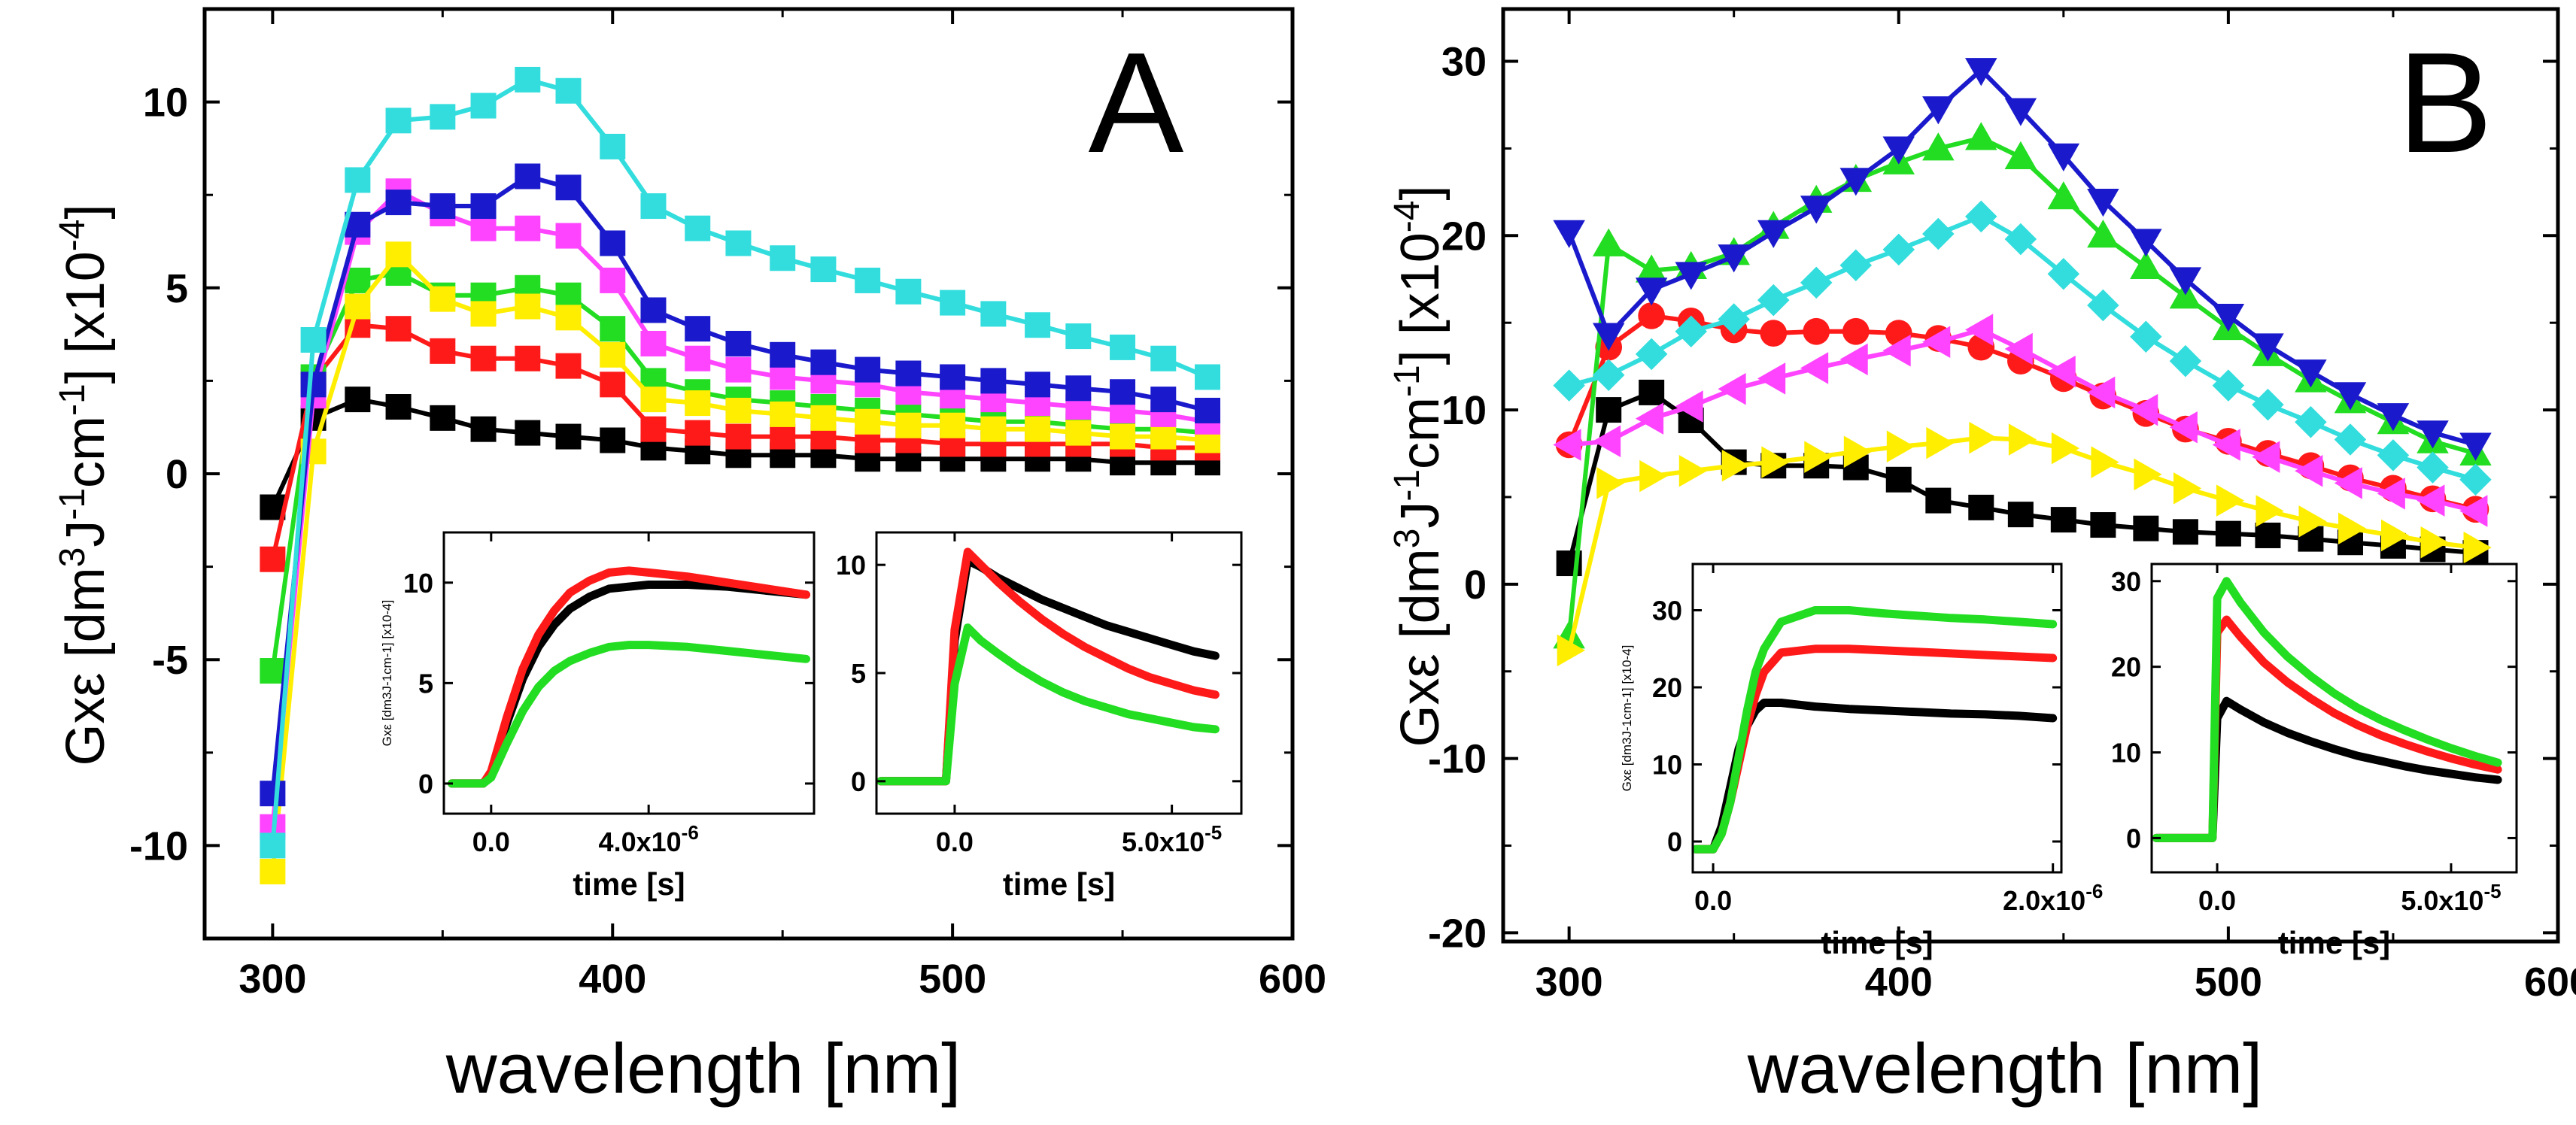 Image resolution: width=2576 pixels, height=1125 pixels. What do you see at coordinates (2217, 900) in the screenshot?
I see `panel-b-inset-2-x-tick-label: 0.0` at bounding box center [2217, 900].